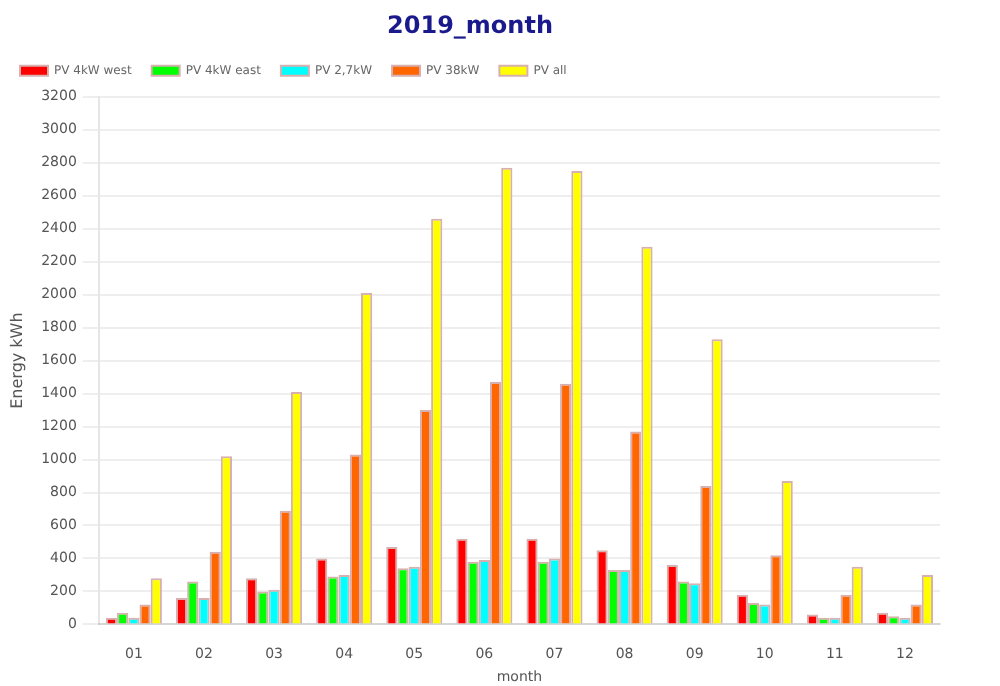 This screenshot has width=1000, height=686. What do you see at coordinates (16, 360) in the screenshot?
I see `y-axis-title: Energy kWh` at bounding box center [16, 360].